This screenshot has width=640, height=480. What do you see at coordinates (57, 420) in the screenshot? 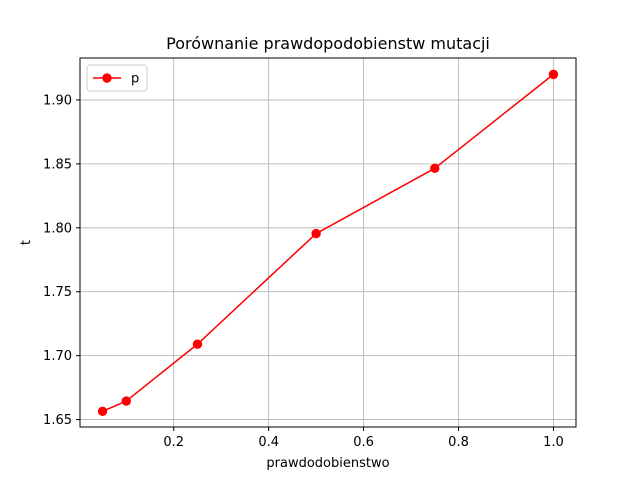
I see `y-tick-label: 1.65` at bounding box center [57, 420].